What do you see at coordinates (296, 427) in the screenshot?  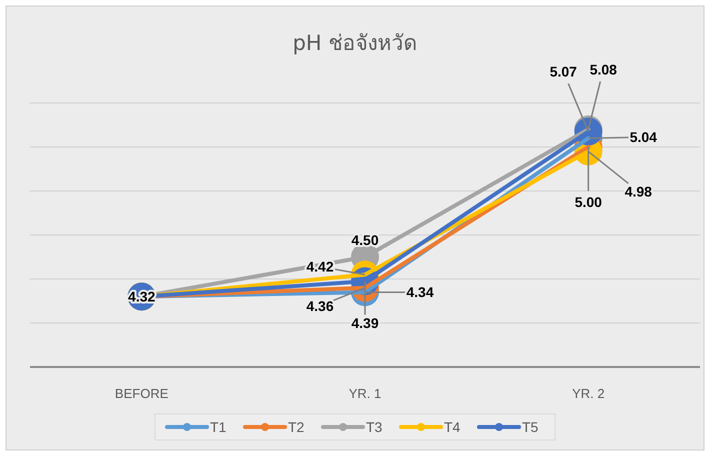 I see `legend-label: T2` at bounding box center [296, 427].